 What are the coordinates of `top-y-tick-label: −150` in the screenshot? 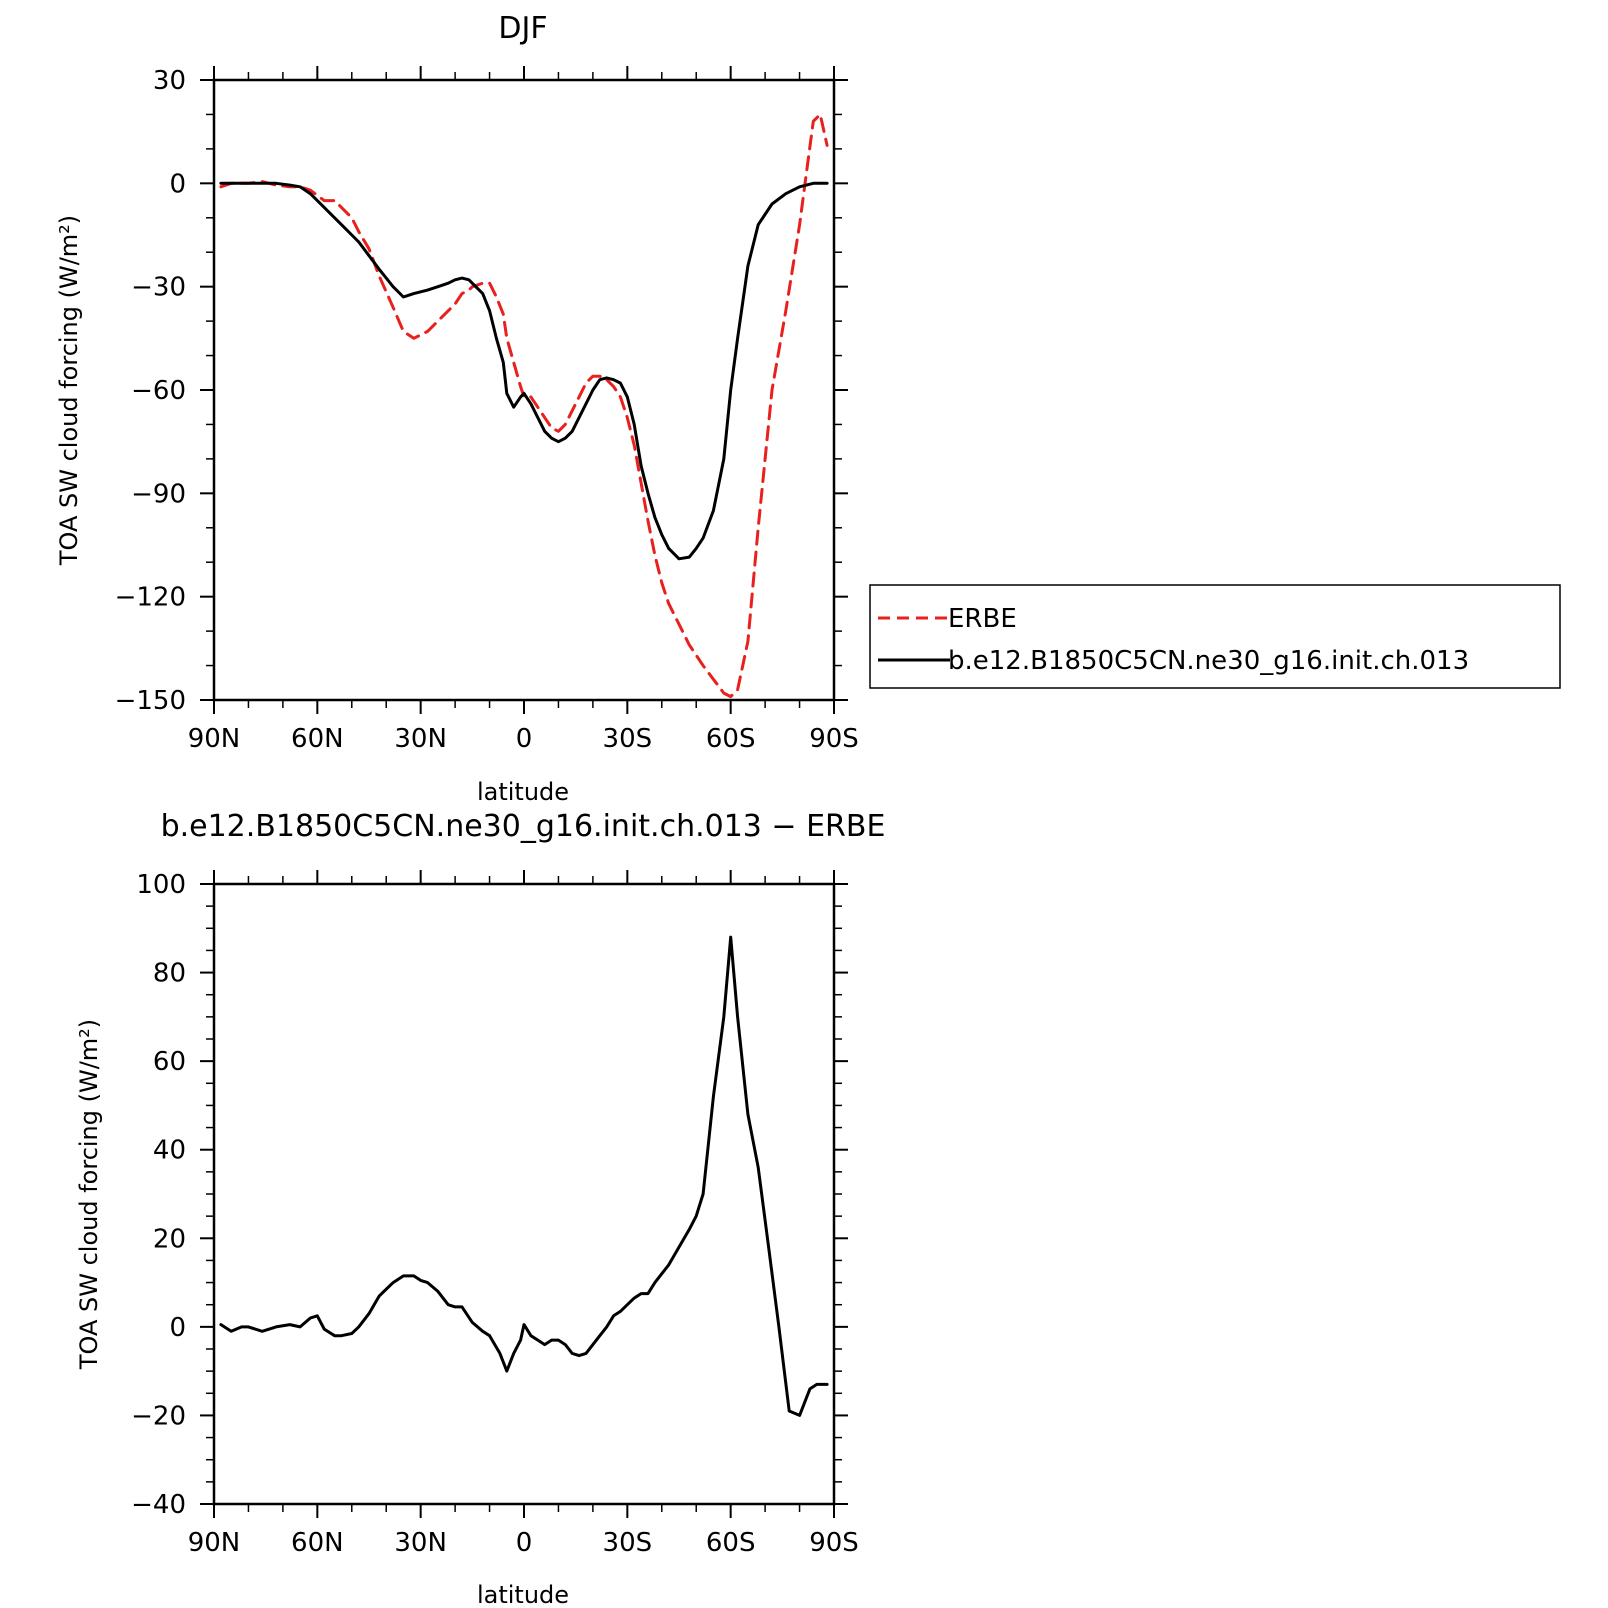 It's located at (150, 701).